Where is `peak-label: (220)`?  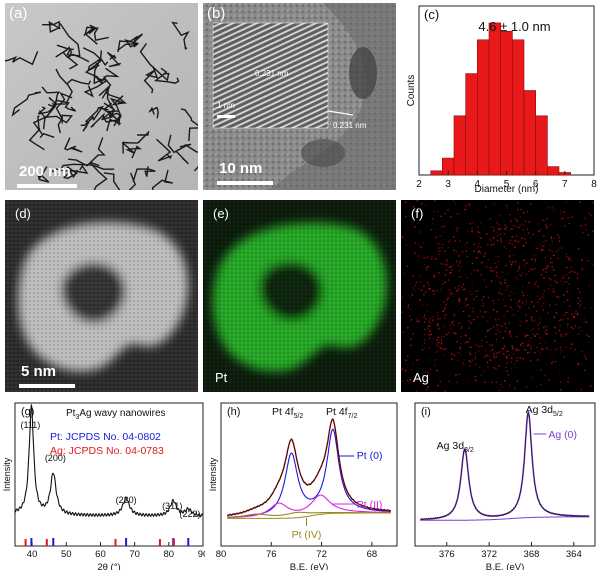
peak-label: (220) is located at coordinates (126, 500).